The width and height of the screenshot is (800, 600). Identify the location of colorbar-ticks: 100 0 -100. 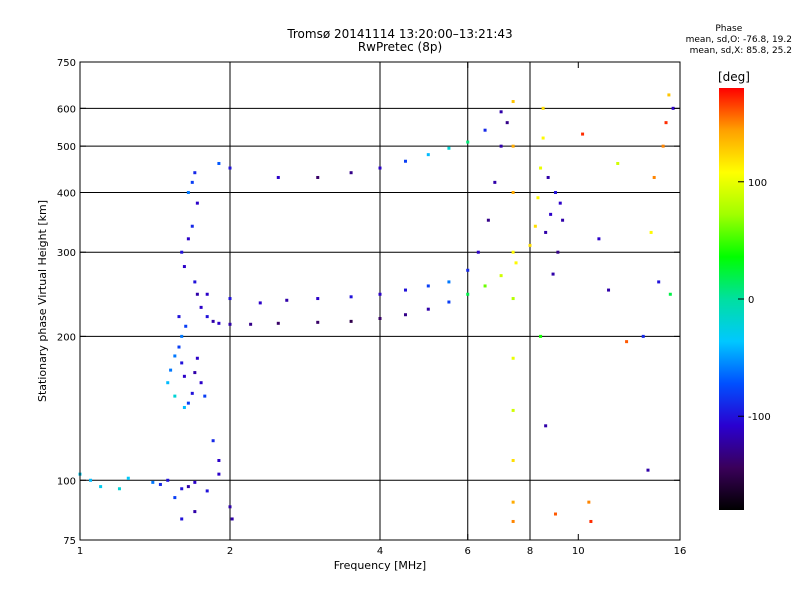
(754, 300).